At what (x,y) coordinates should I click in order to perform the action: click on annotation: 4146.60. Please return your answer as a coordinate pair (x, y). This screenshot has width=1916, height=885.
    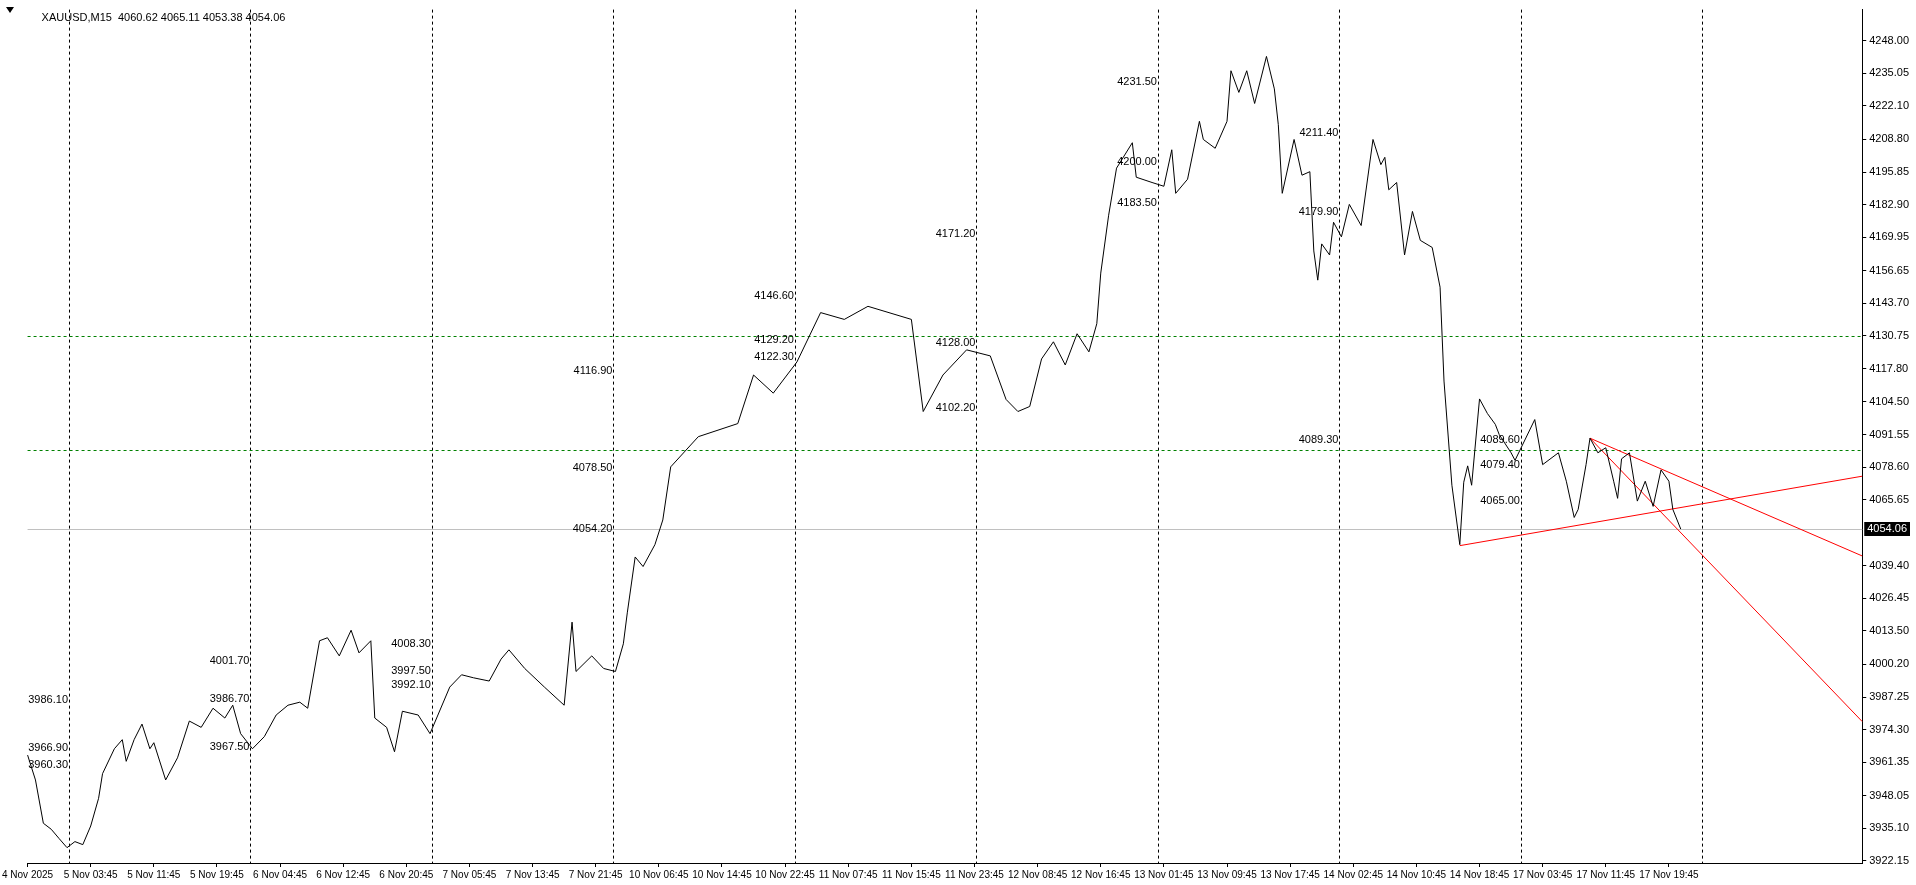
    Looking at the image, I should click on (774, 295).